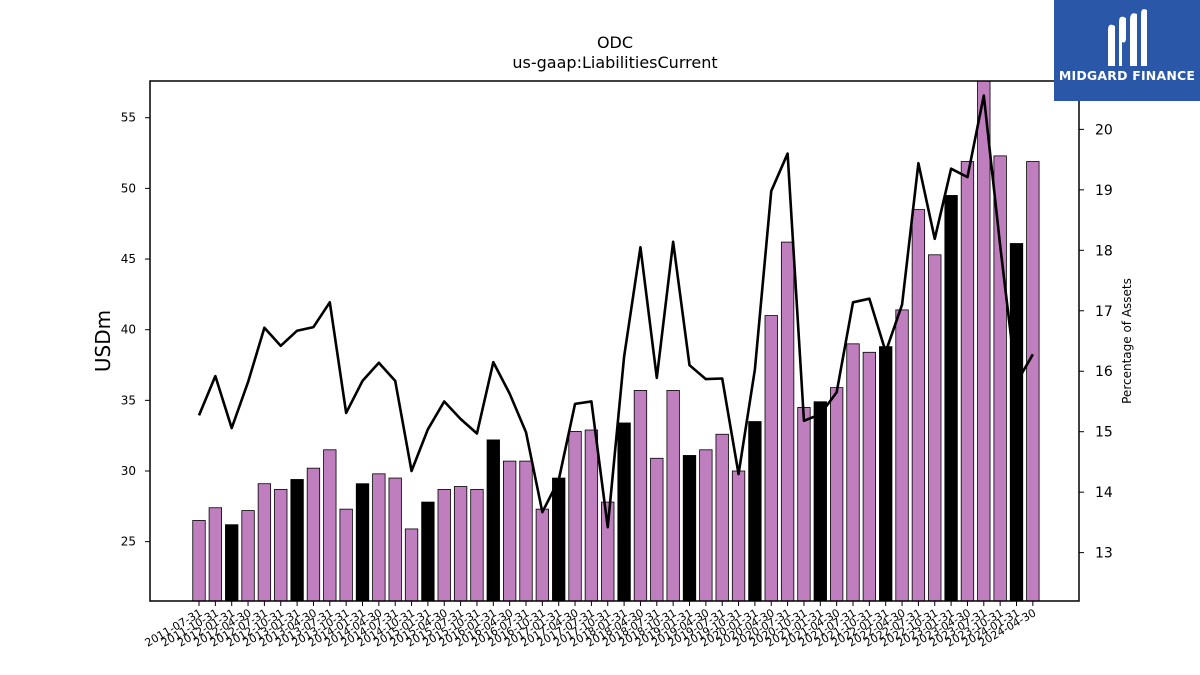 The width and height of the screenshot is (1200, 675). What do you see at coordinates (614, 62) in the screenshot?
I see `chart-subtitle: us-gaap:LiabilitiesCurrent` at bounding box center [614, 62].